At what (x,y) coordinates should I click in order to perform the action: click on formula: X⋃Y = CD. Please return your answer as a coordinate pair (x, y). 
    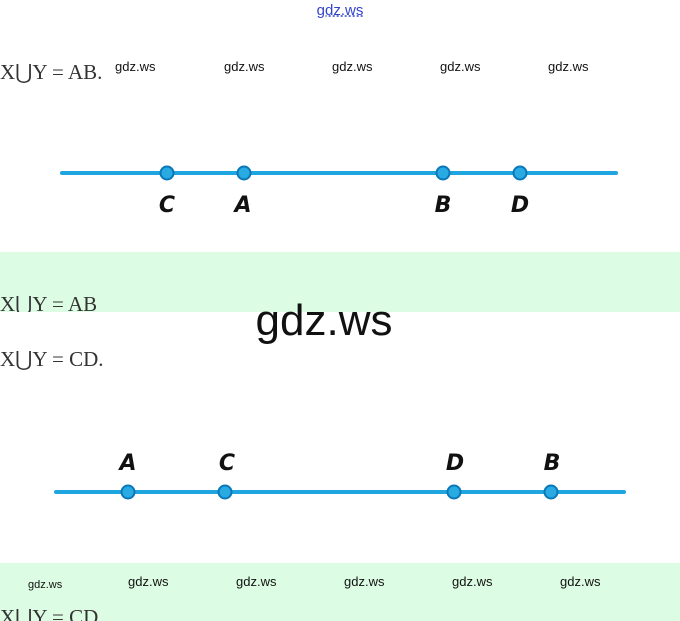
    Looking at the image, I should click on (49, 613).